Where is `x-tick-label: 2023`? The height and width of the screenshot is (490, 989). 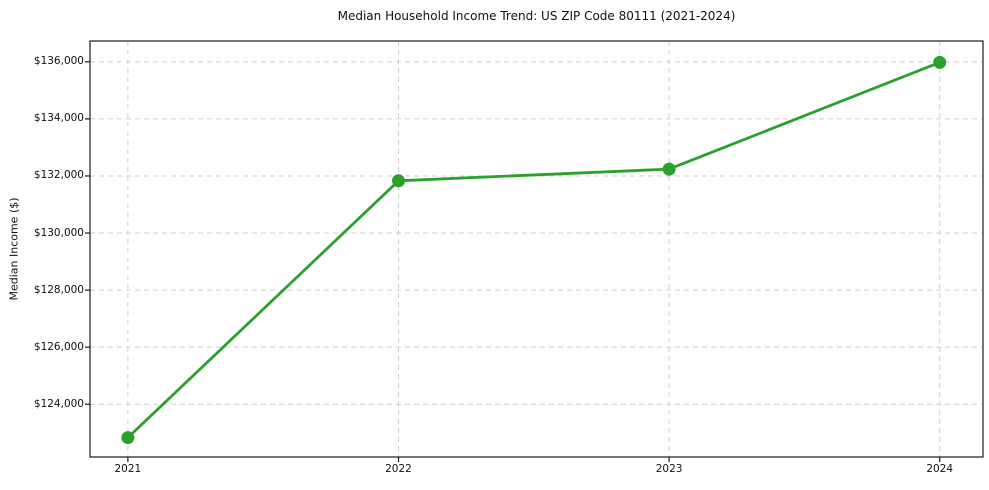
x-tick-label: 2023 is located at coordinates (669, 469).